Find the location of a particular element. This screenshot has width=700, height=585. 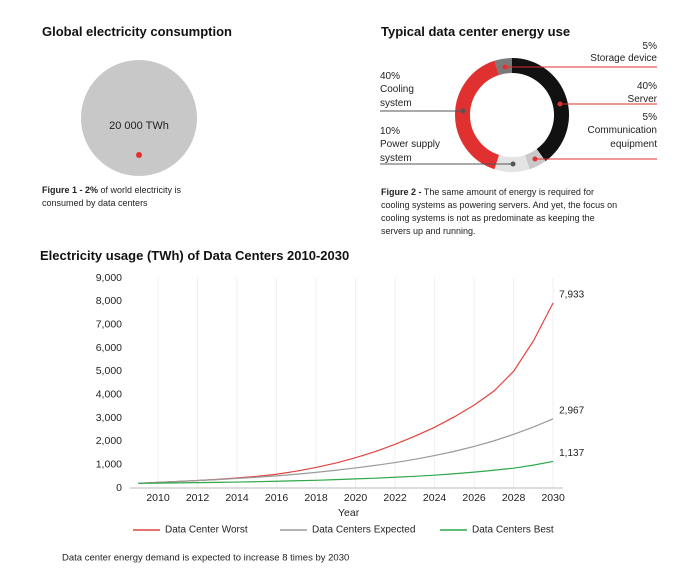

segment-value: 10% is located at coordinates (390, 131).